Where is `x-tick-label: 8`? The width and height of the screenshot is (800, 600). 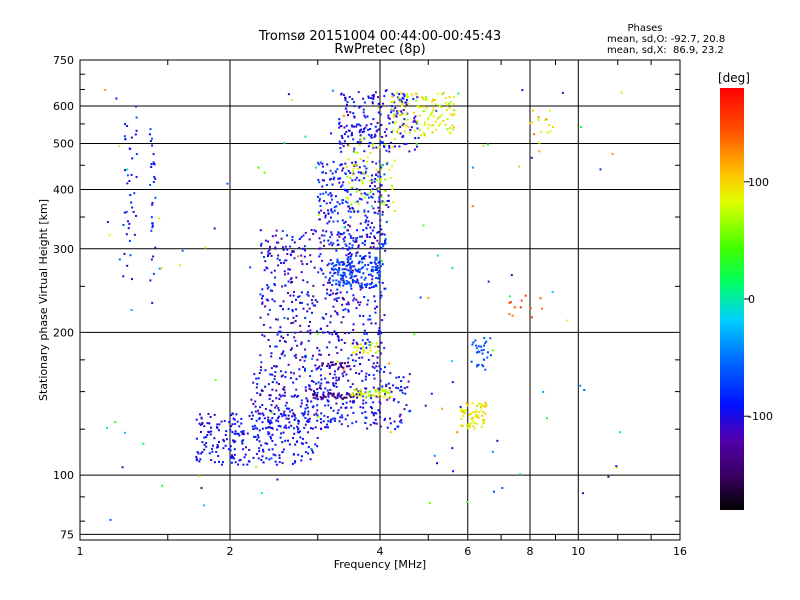 x-tick-label: 8 is located at coordinates (530, 551).